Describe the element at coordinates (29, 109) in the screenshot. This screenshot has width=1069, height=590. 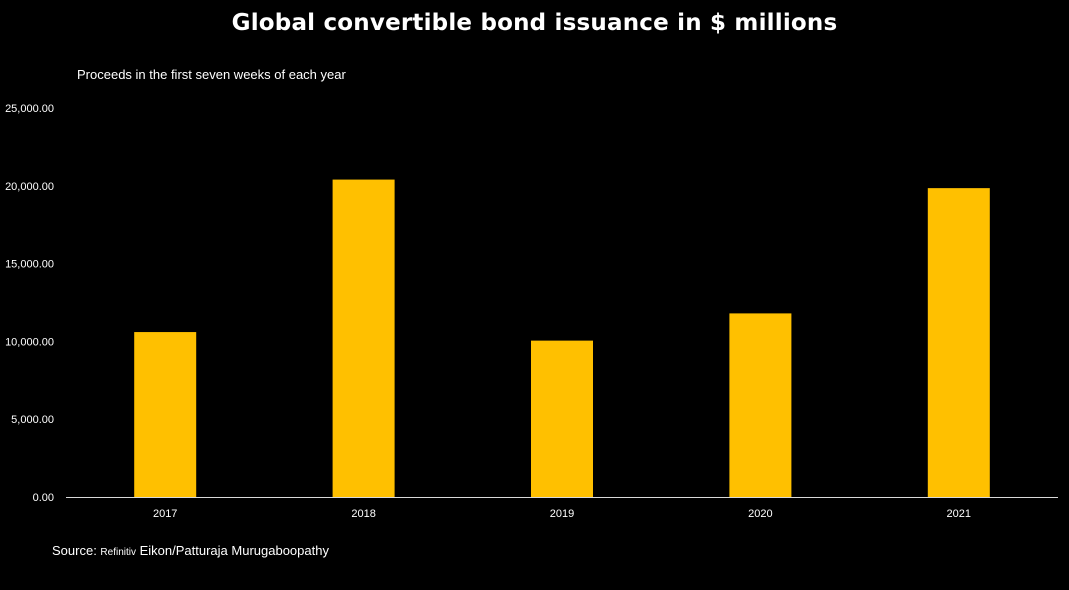
I see `y-tick-label: 25,000.00` at that location.